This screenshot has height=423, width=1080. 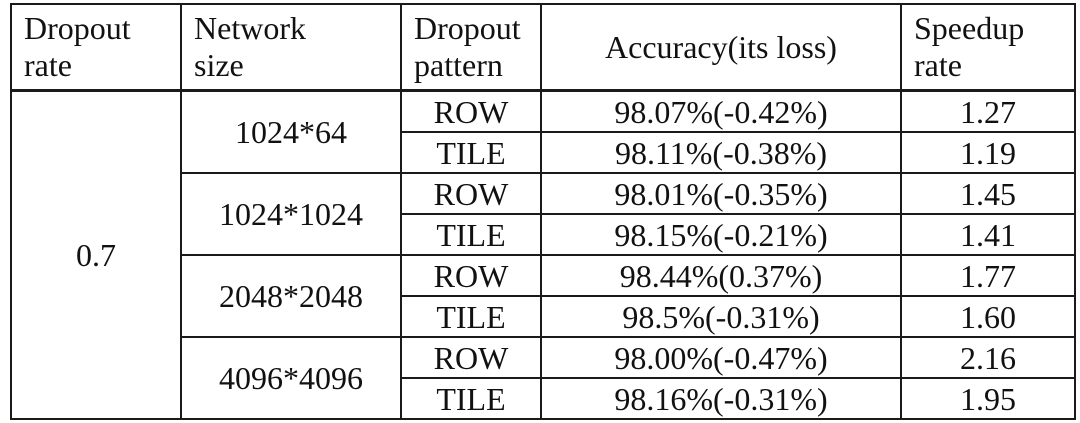 What do you see at coordinates (458, 65) in the screenshot?
I see `header-dropout-pattern-line2: pattern` at bounding box center [458, 65].